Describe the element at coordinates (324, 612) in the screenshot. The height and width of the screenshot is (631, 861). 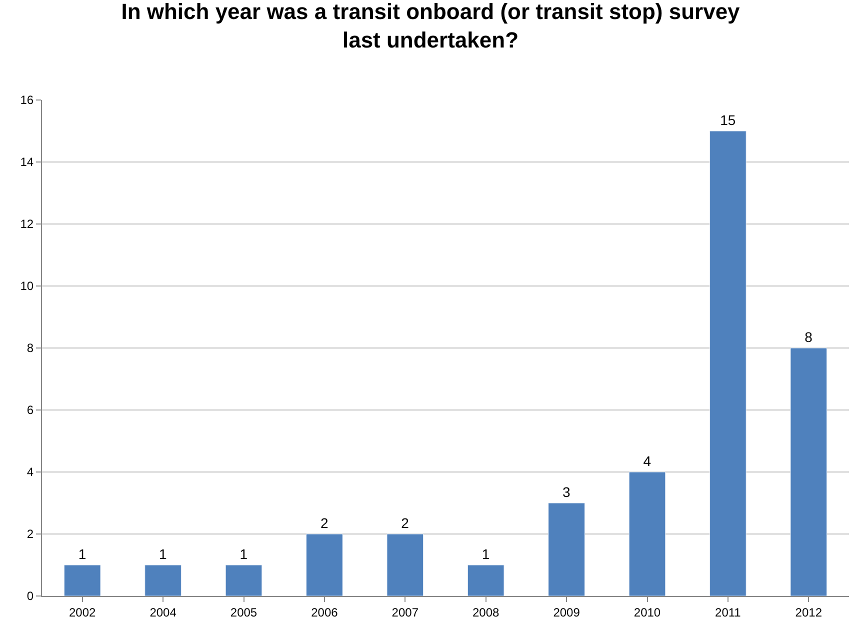
I see `x-tick-label: 2006` at that location.